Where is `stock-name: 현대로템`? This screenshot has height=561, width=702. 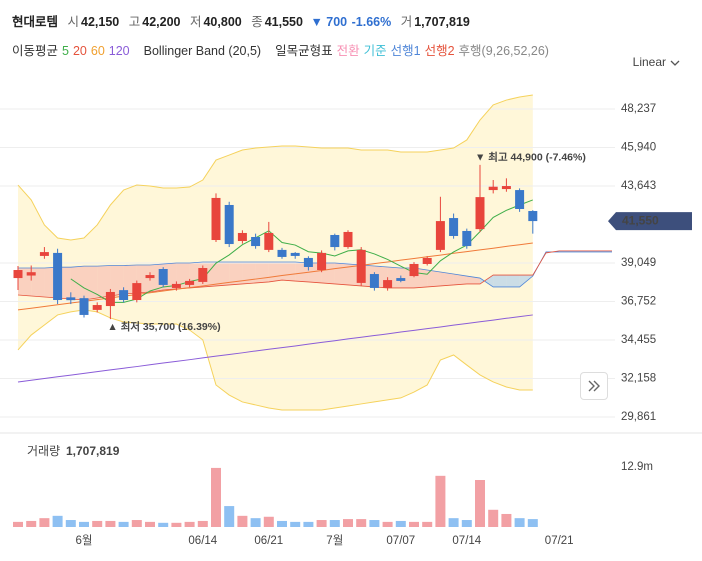
stock-name: 현대로템 is located at coordinates (35, 22).